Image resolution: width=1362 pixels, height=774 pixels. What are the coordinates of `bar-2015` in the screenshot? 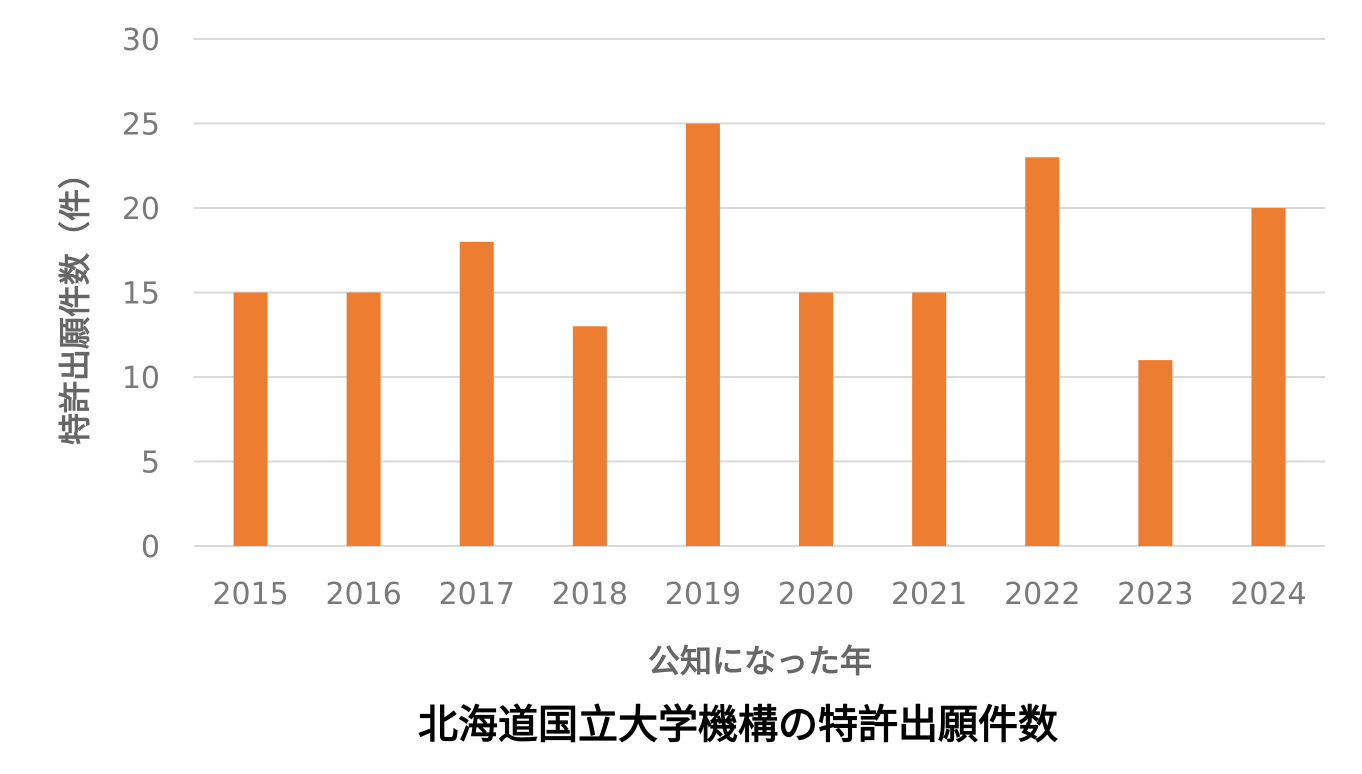 It's located at (250, 419).